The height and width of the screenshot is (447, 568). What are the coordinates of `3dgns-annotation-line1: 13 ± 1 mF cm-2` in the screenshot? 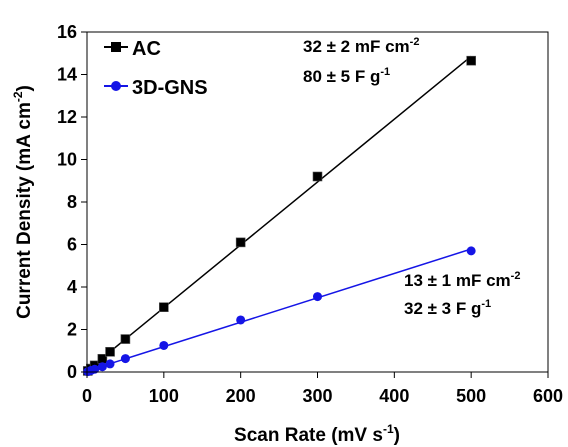 It's located at (462, 280).